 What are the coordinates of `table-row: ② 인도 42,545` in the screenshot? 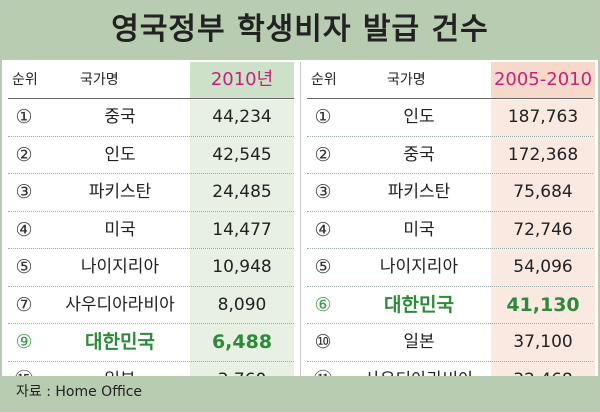 It's located at (151, 155).